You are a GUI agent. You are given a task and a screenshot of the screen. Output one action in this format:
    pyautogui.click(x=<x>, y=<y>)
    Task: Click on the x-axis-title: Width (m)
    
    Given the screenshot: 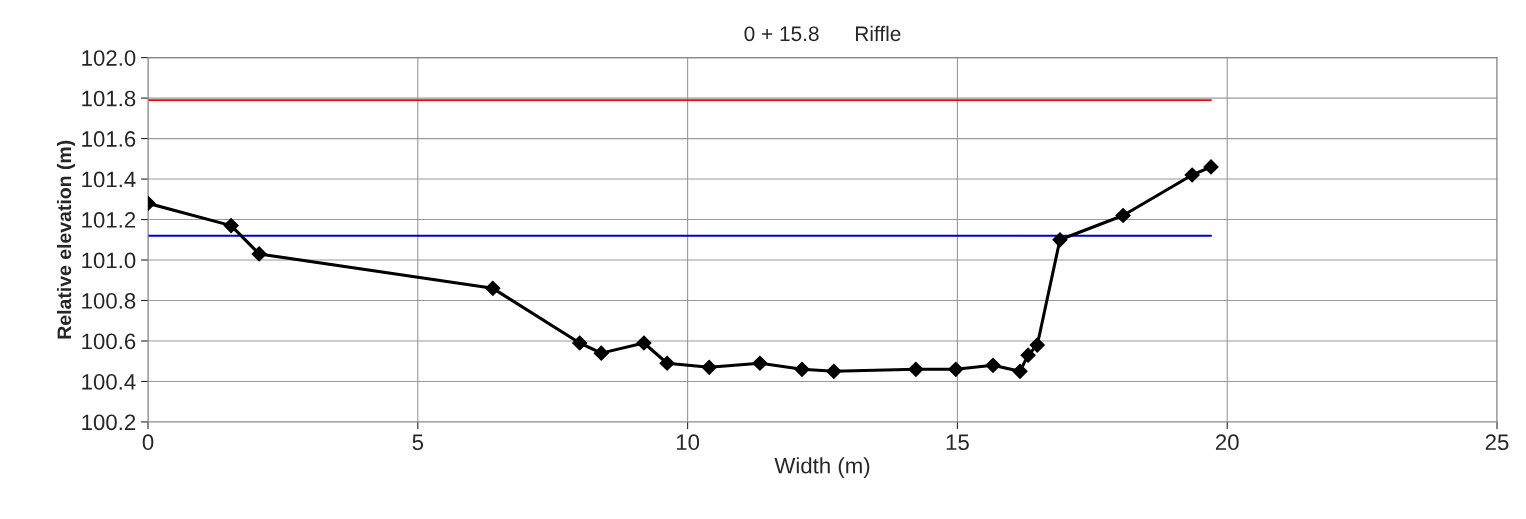 What is the action you would take?
    pyautogui.click(x=822, y=467)
    